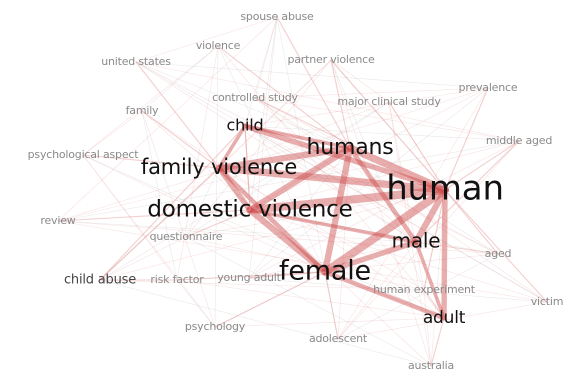 The height and width of the screenshot is (378, 573). I want to click on edge-humans-family_violence, so click(284, 158).